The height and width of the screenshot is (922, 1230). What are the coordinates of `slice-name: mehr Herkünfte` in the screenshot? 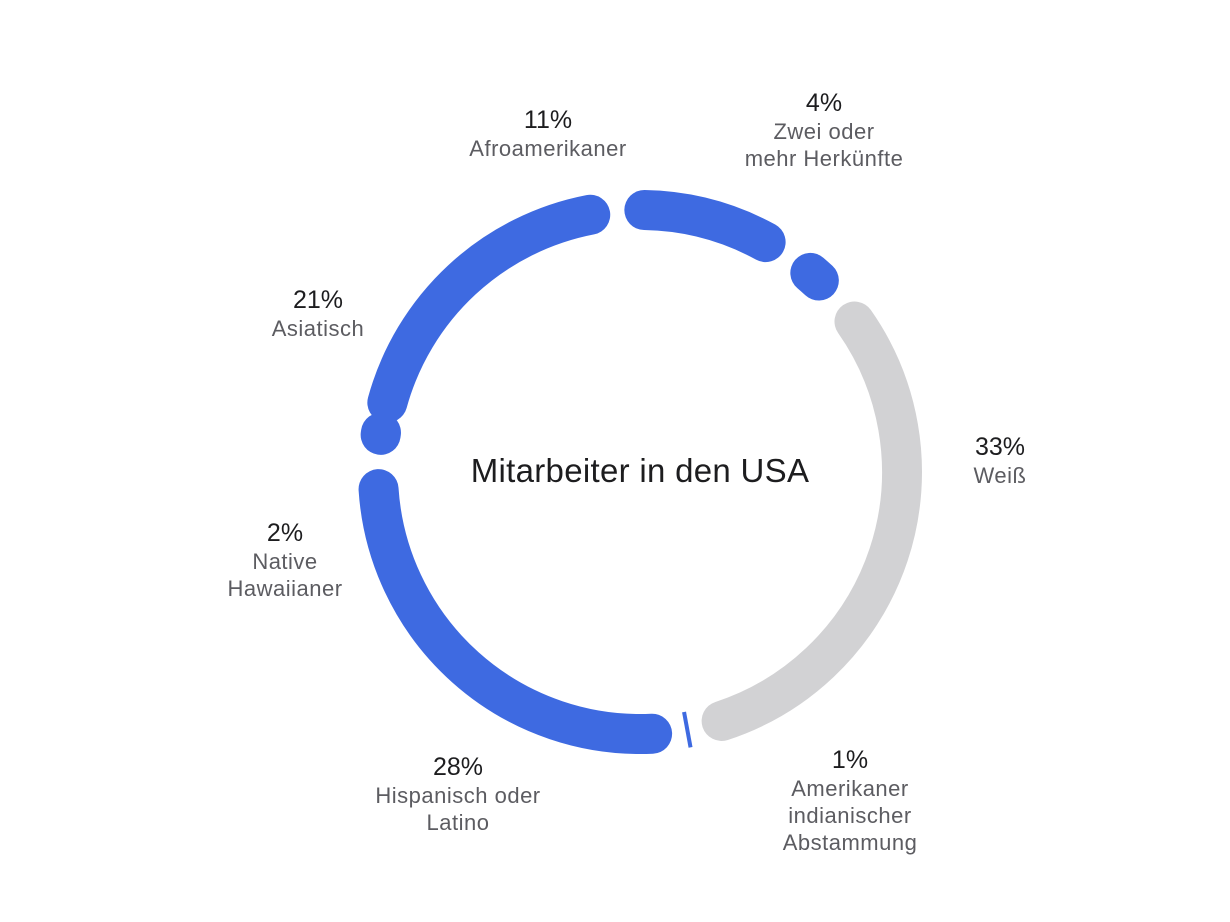 It's located at (824, 158).